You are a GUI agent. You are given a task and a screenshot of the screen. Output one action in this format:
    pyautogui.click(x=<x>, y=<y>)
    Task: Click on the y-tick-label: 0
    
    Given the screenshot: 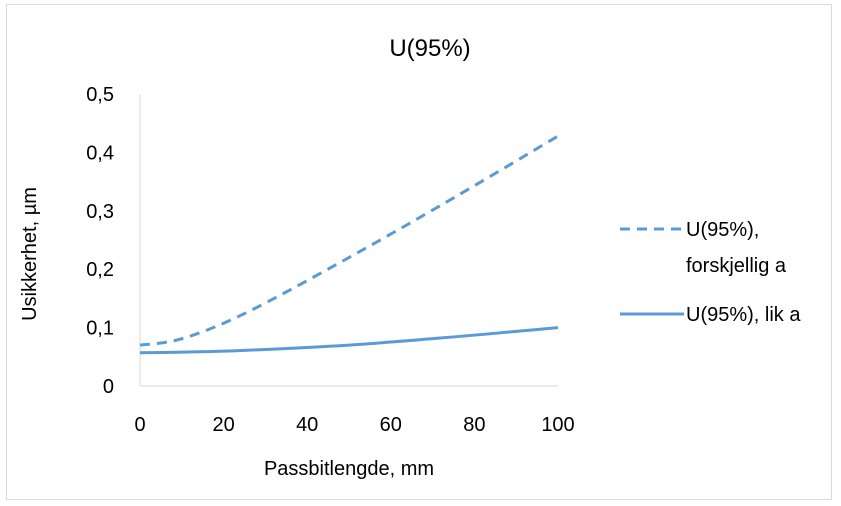 What is the action you would take?
    pyautogui.click(x=108, y=387)
    